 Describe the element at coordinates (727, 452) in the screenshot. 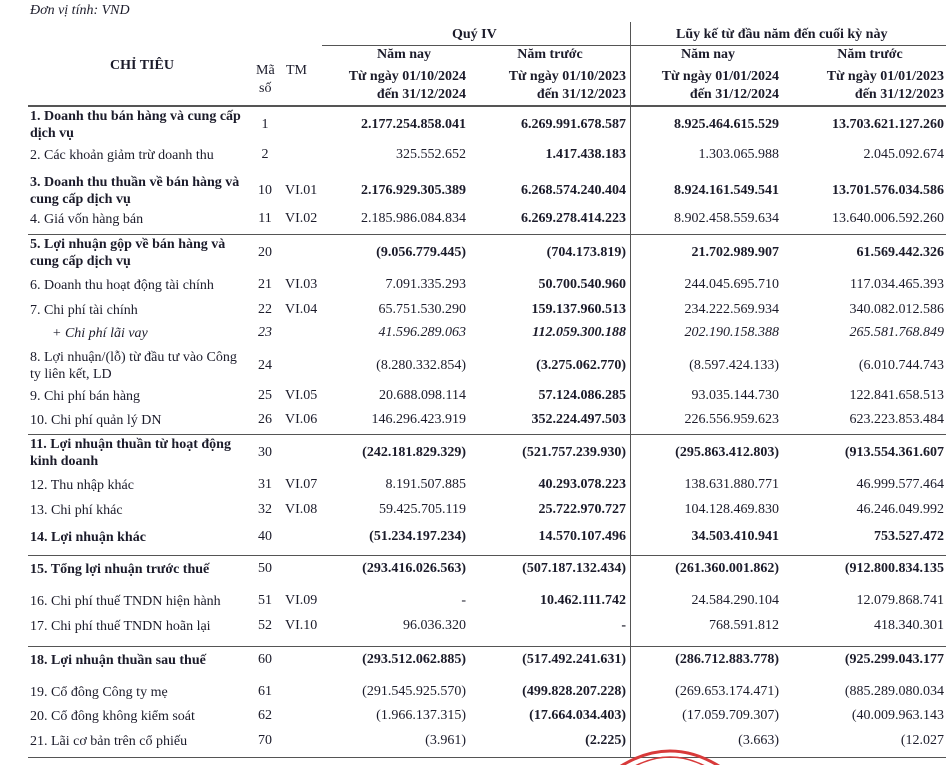

I see `row-value: (295.863.412.803)` at that location.